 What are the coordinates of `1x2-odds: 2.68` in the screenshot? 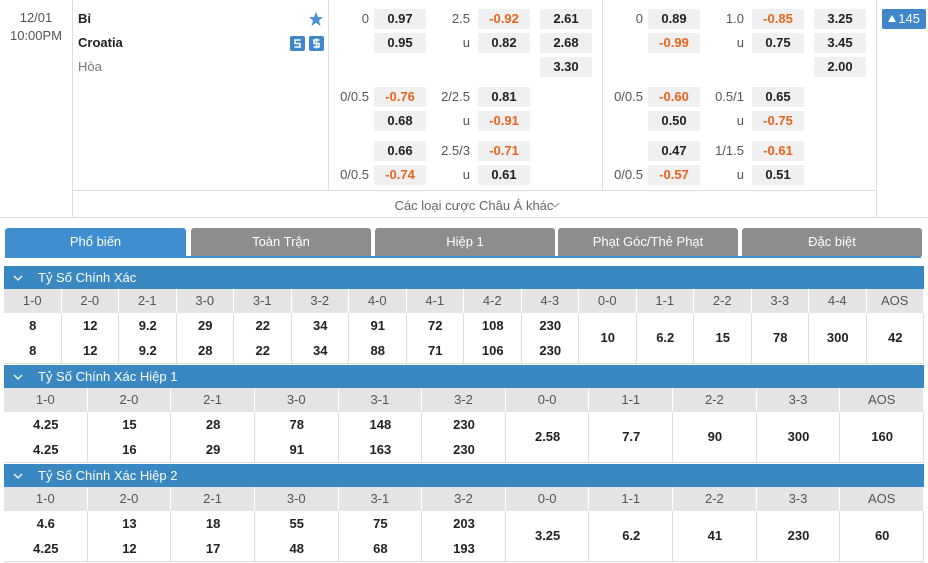 It's located at (566, 43).